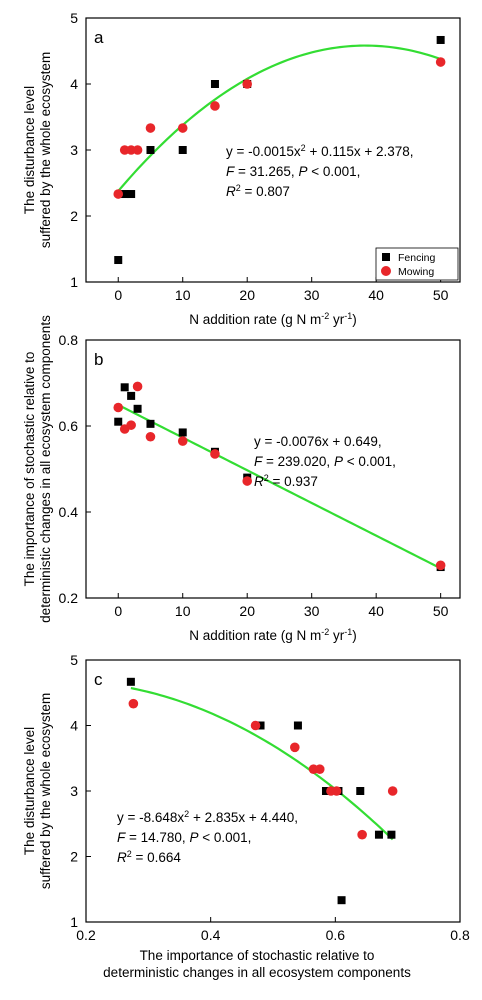 The width and height of the screenshot is (482, 1000). Describe the element at coordinates (69, 340) in the screenshot. I see `y-tick-label: 0.8` at that location.